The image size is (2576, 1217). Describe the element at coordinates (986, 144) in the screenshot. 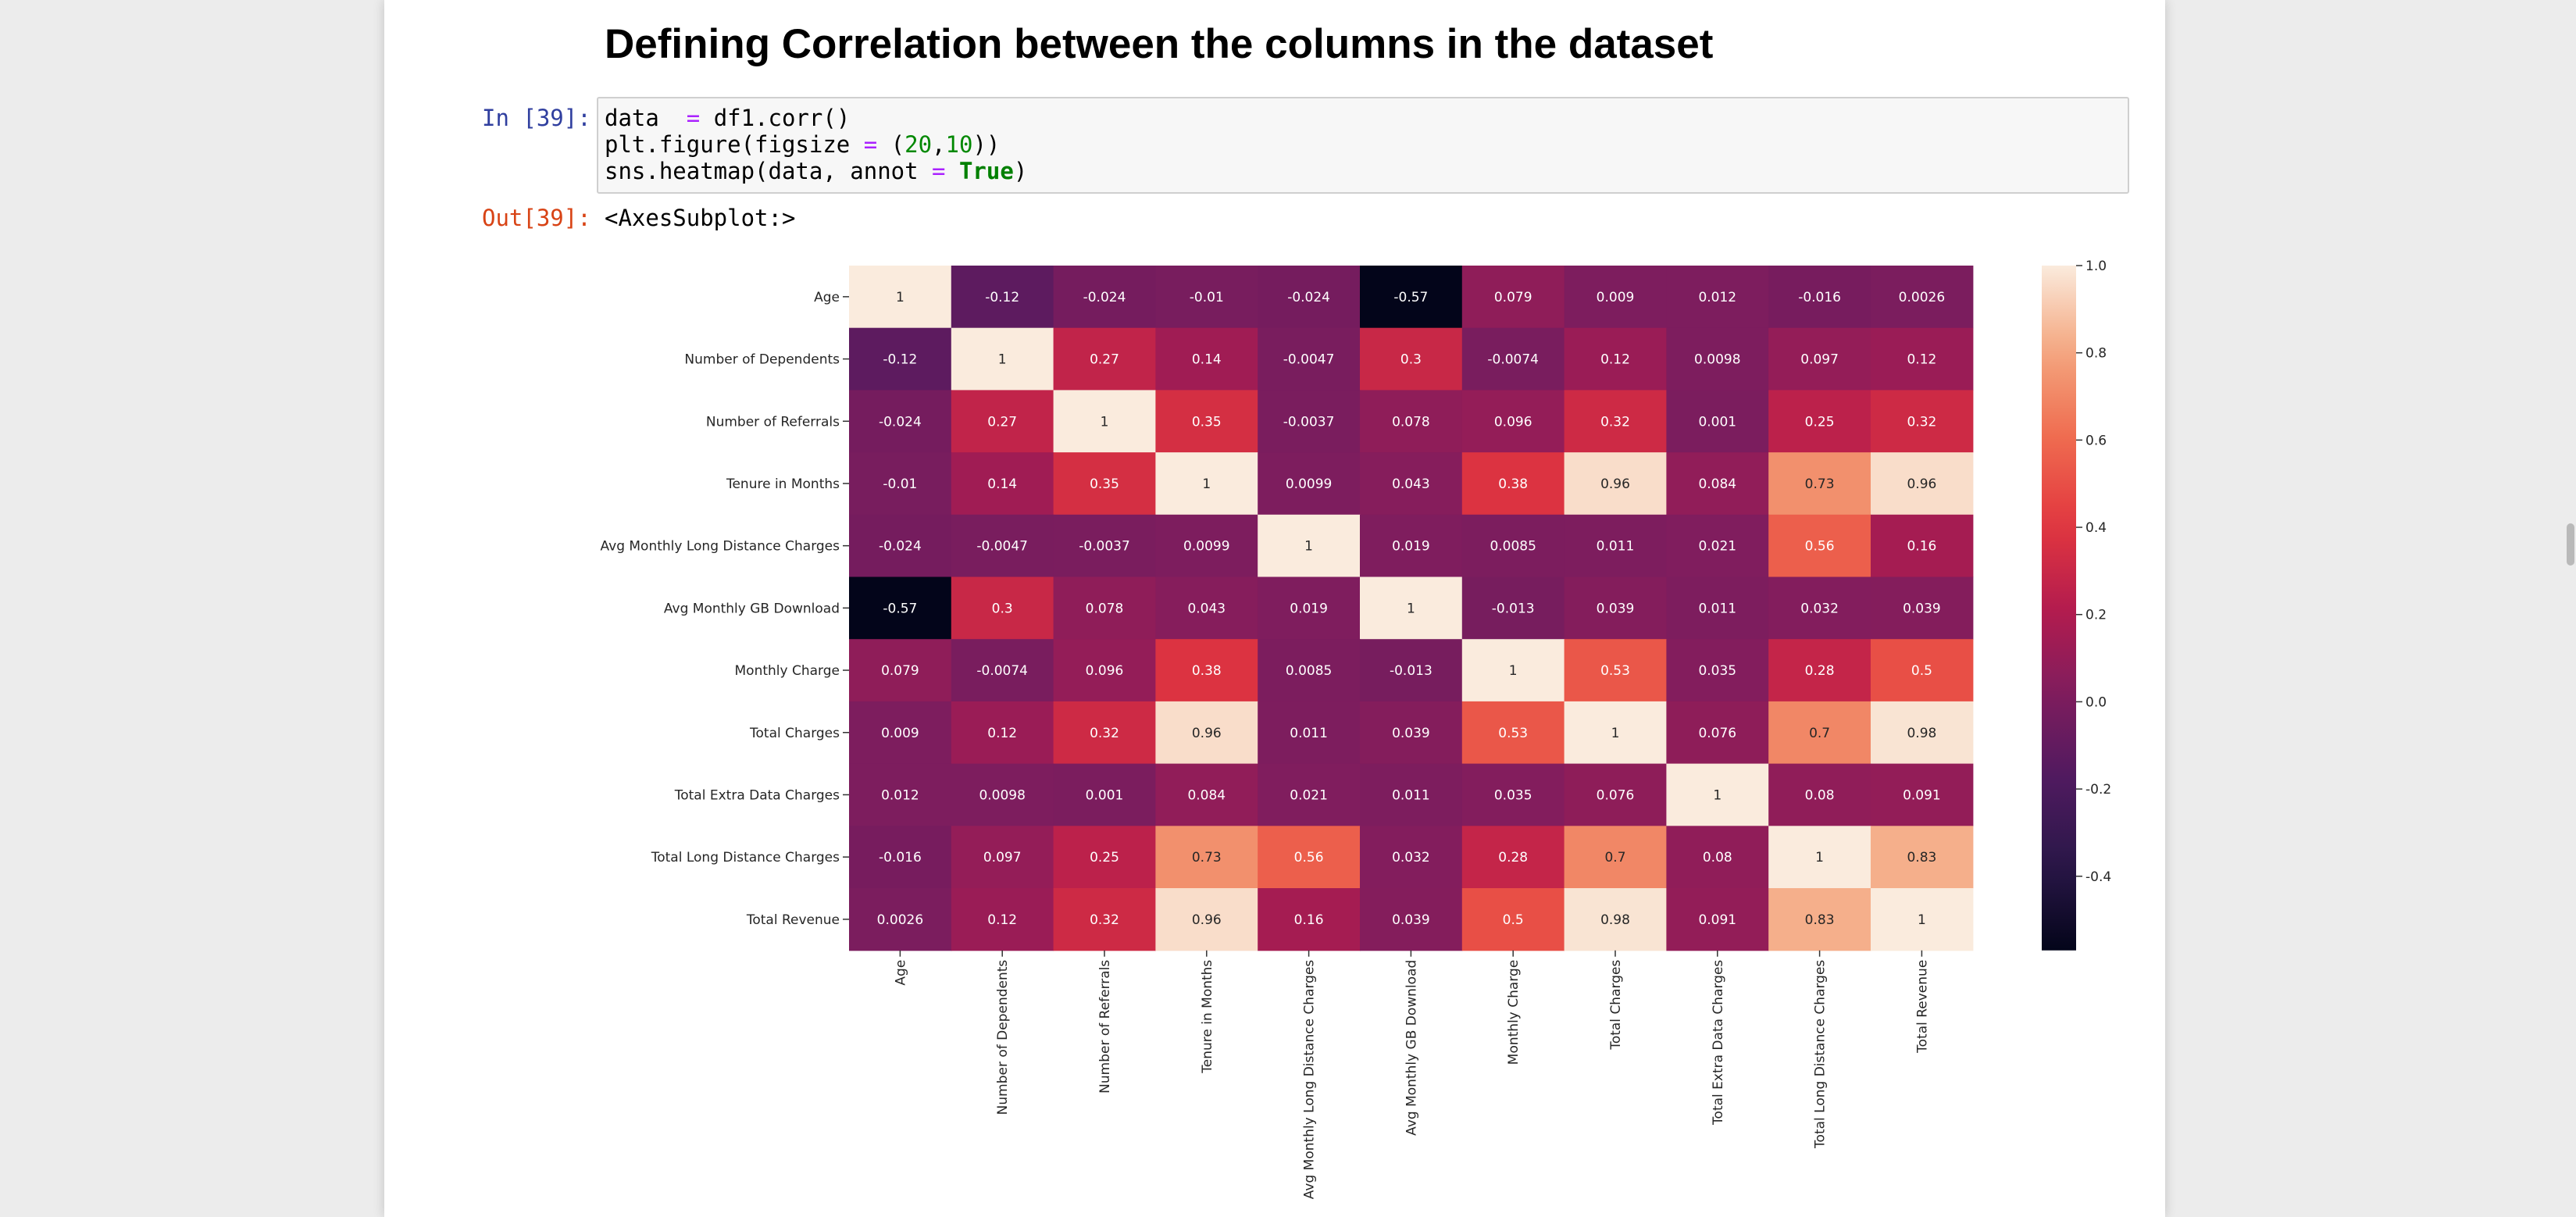

I see `code-token: ))` at that location.